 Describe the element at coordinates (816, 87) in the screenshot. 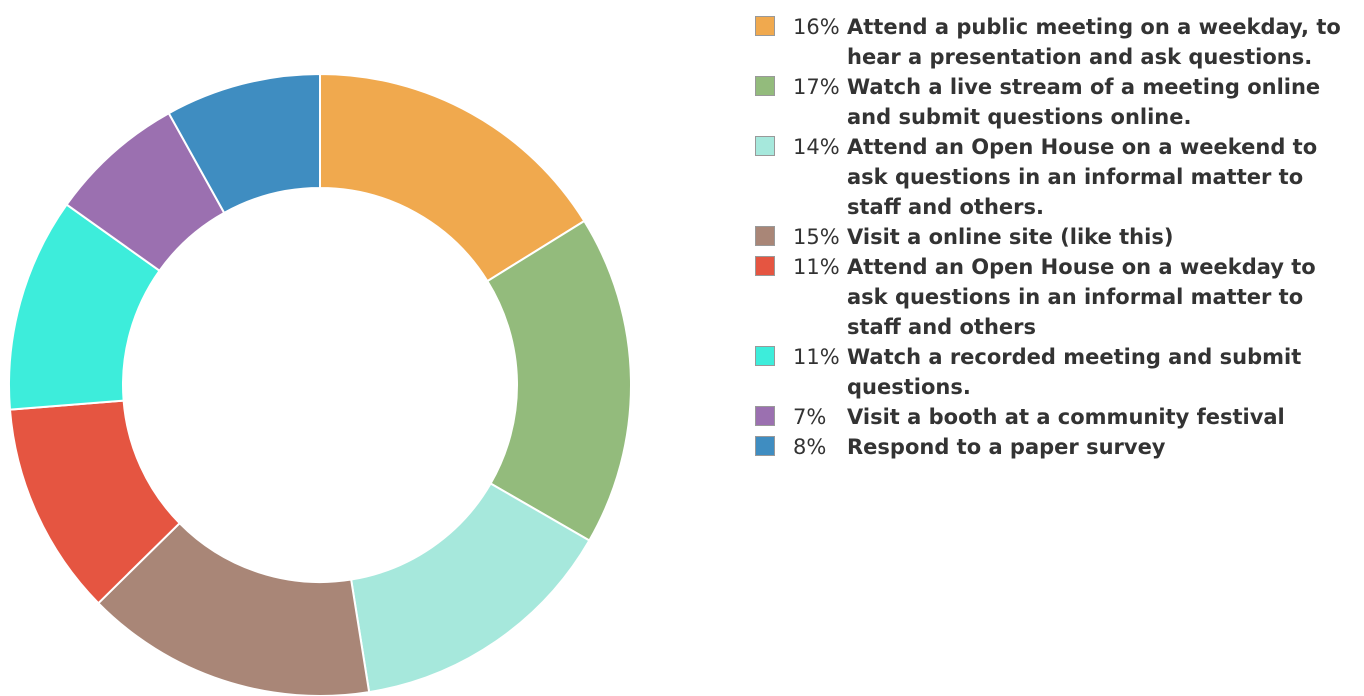

I see `legend-percent: 17%` at that location.